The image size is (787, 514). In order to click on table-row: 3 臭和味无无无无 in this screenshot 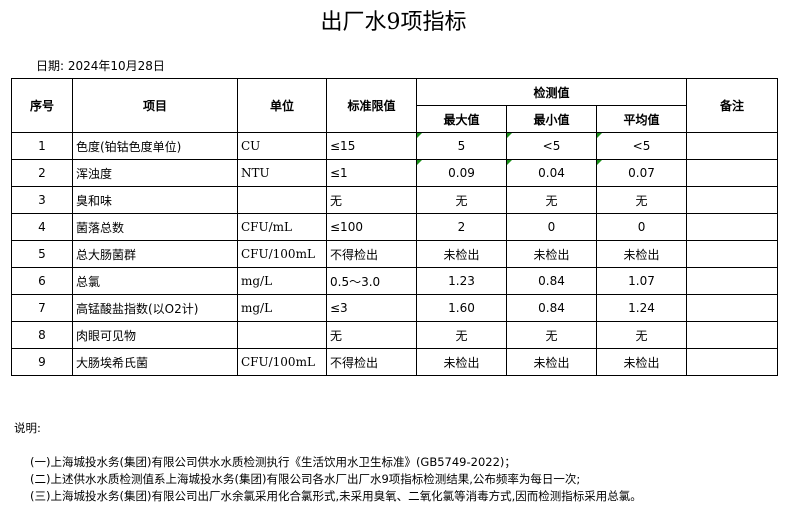, I will do `click(395, 200)`.